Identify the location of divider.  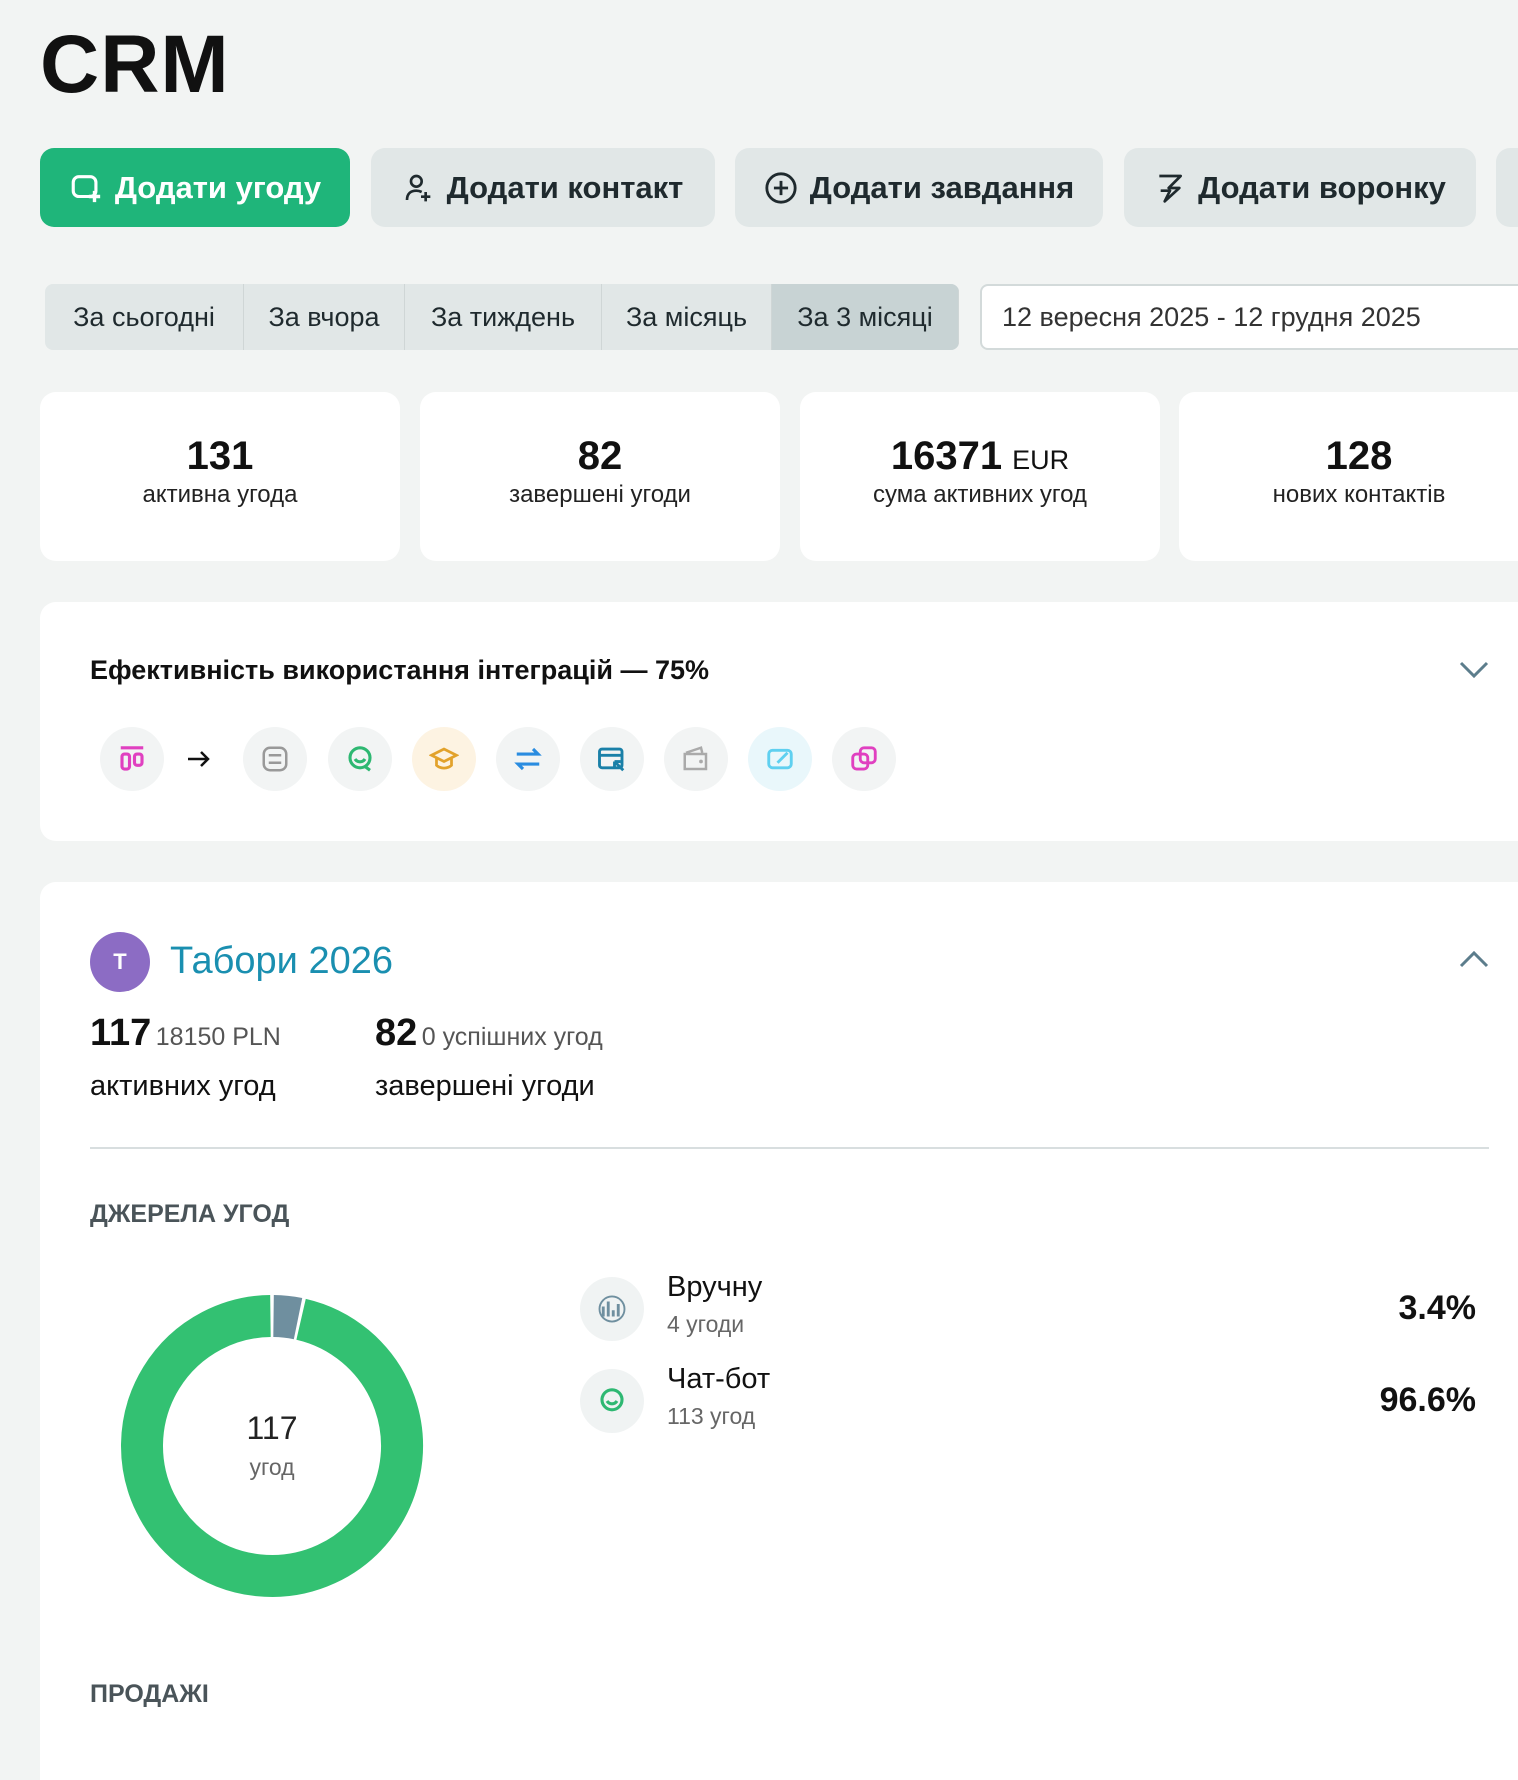
(789, 1148).